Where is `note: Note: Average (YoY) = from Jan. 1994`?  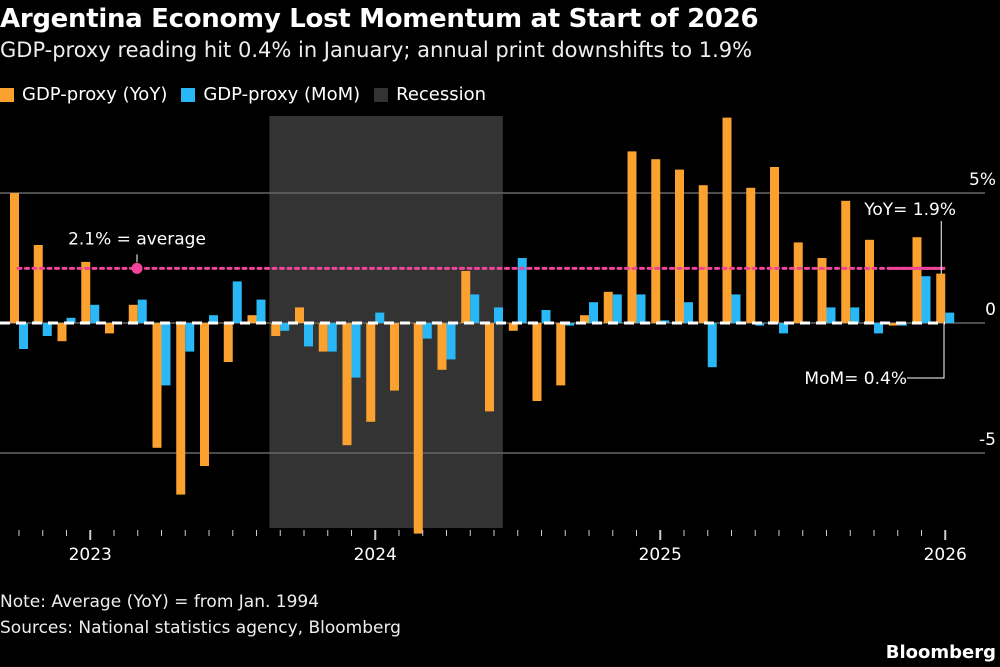 note: Note: Average (YoY) = from Jan. 1994 is located at coordinates (160, 602).